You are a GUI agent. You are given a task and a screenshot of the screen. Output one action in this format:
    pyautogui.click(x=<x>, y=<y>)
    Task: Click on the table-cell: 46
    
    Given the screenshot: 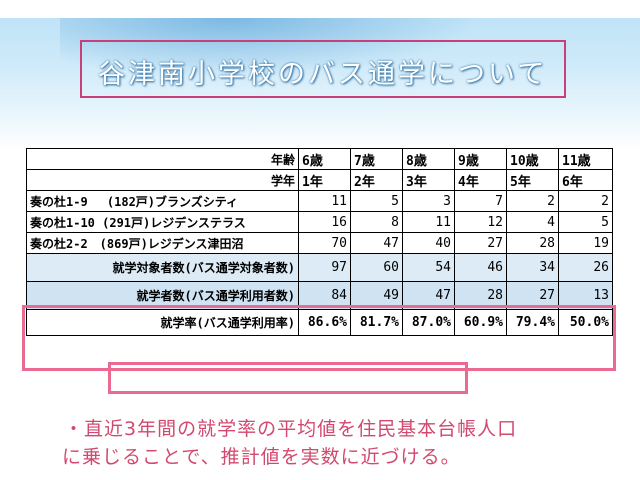 What is the action you would take?
    pyautogui.click(x=480, y=267)
    